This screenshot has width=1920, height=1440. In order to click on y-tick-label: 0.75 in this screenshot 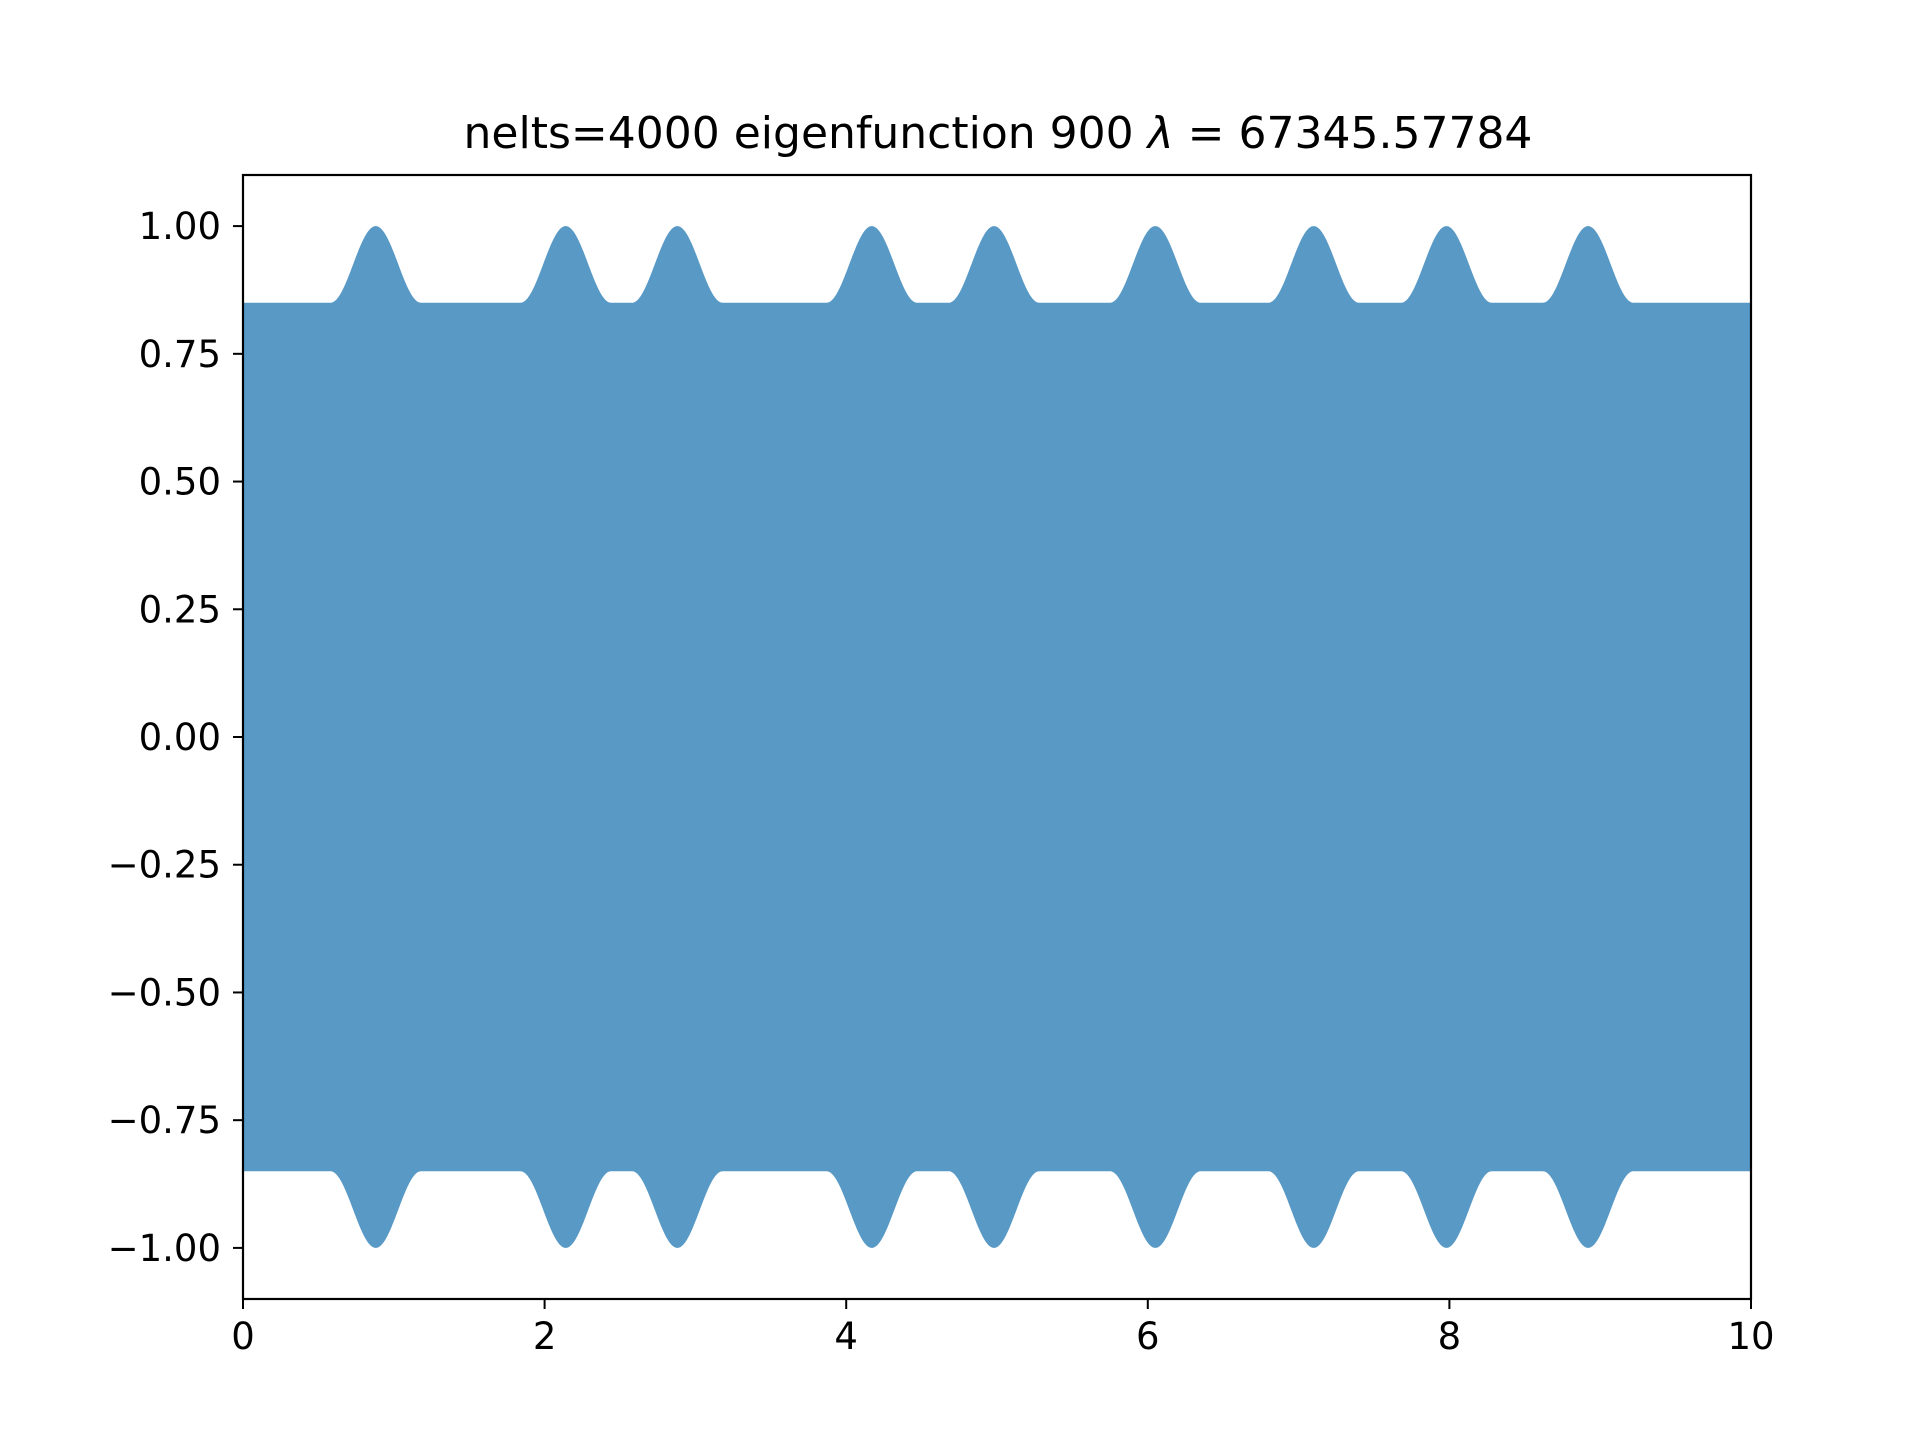, I will do `click(180, 354)`.